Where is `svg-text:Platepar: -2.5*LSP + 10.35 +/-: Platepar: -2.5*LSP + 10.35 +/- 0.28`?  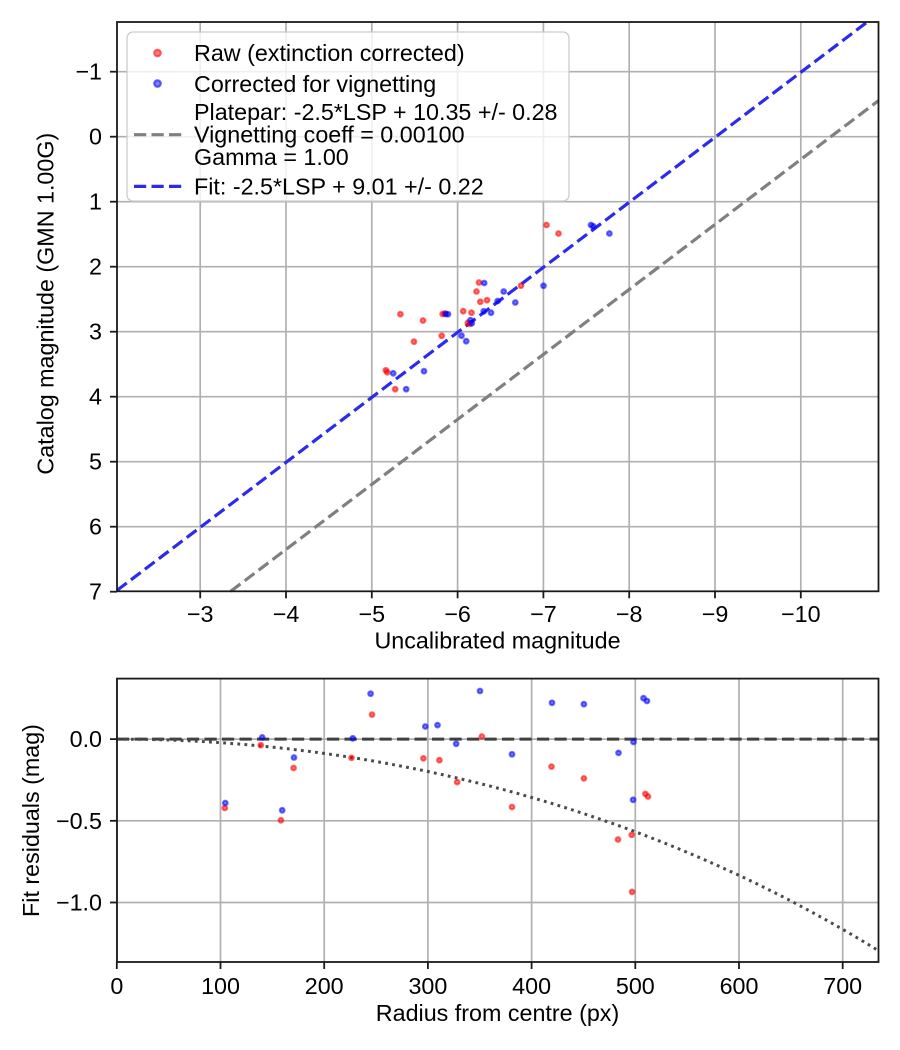 svg-text:Platepar: -2.5*LSP + 10.35 +/-: Platepar: -2.5*LSP + 10.35 +/- 0.28 is located at coordinates (376, 112).